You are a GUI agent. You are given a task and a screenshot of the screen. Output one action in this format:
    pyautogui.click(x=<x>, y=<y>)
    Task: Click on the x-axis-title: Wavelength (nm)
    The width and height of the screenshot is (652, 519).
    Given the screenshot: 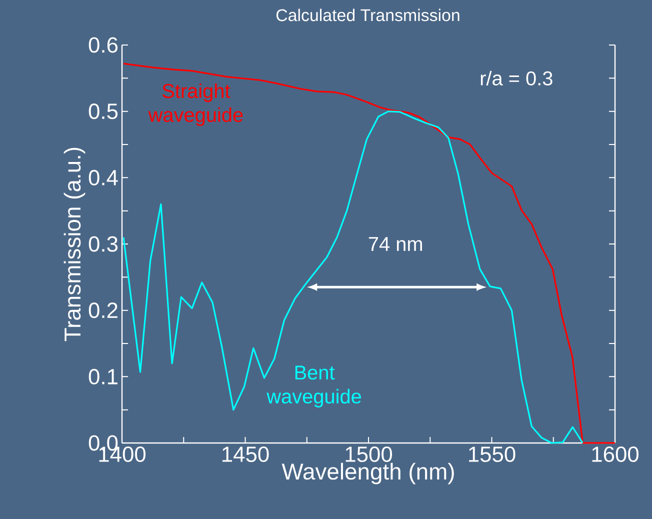 What is the action you would take?
    pyautogui.click(x=368, y=473)
    